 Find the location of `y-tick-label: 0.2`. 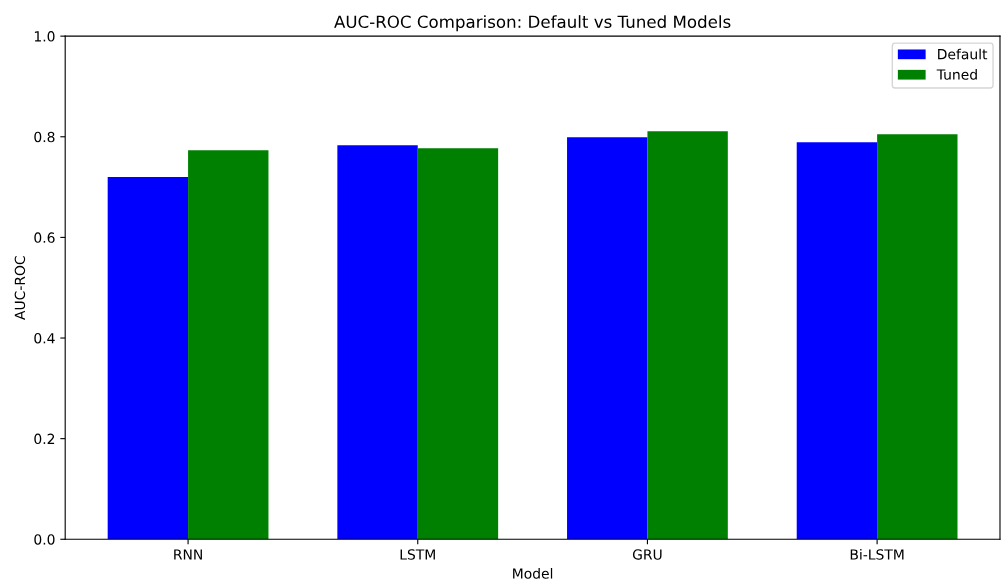

y-tick-label: 0.2 is located at coordinates (44, 439).